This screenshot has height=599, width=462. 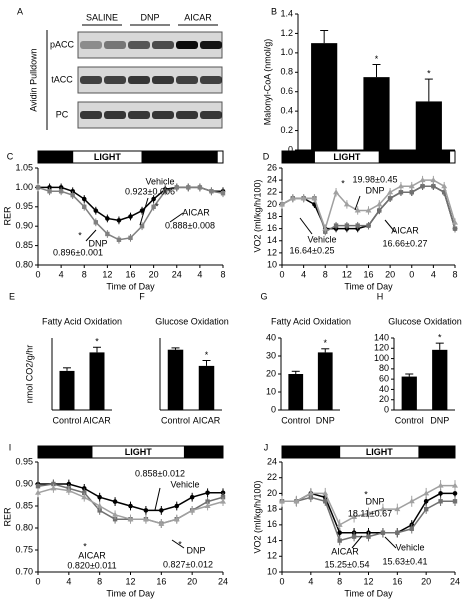 What do you see at coordinates (375, 179) in the screenshot?
I see `annotation: 19.98±0.45` at bounding box center [375, 179].